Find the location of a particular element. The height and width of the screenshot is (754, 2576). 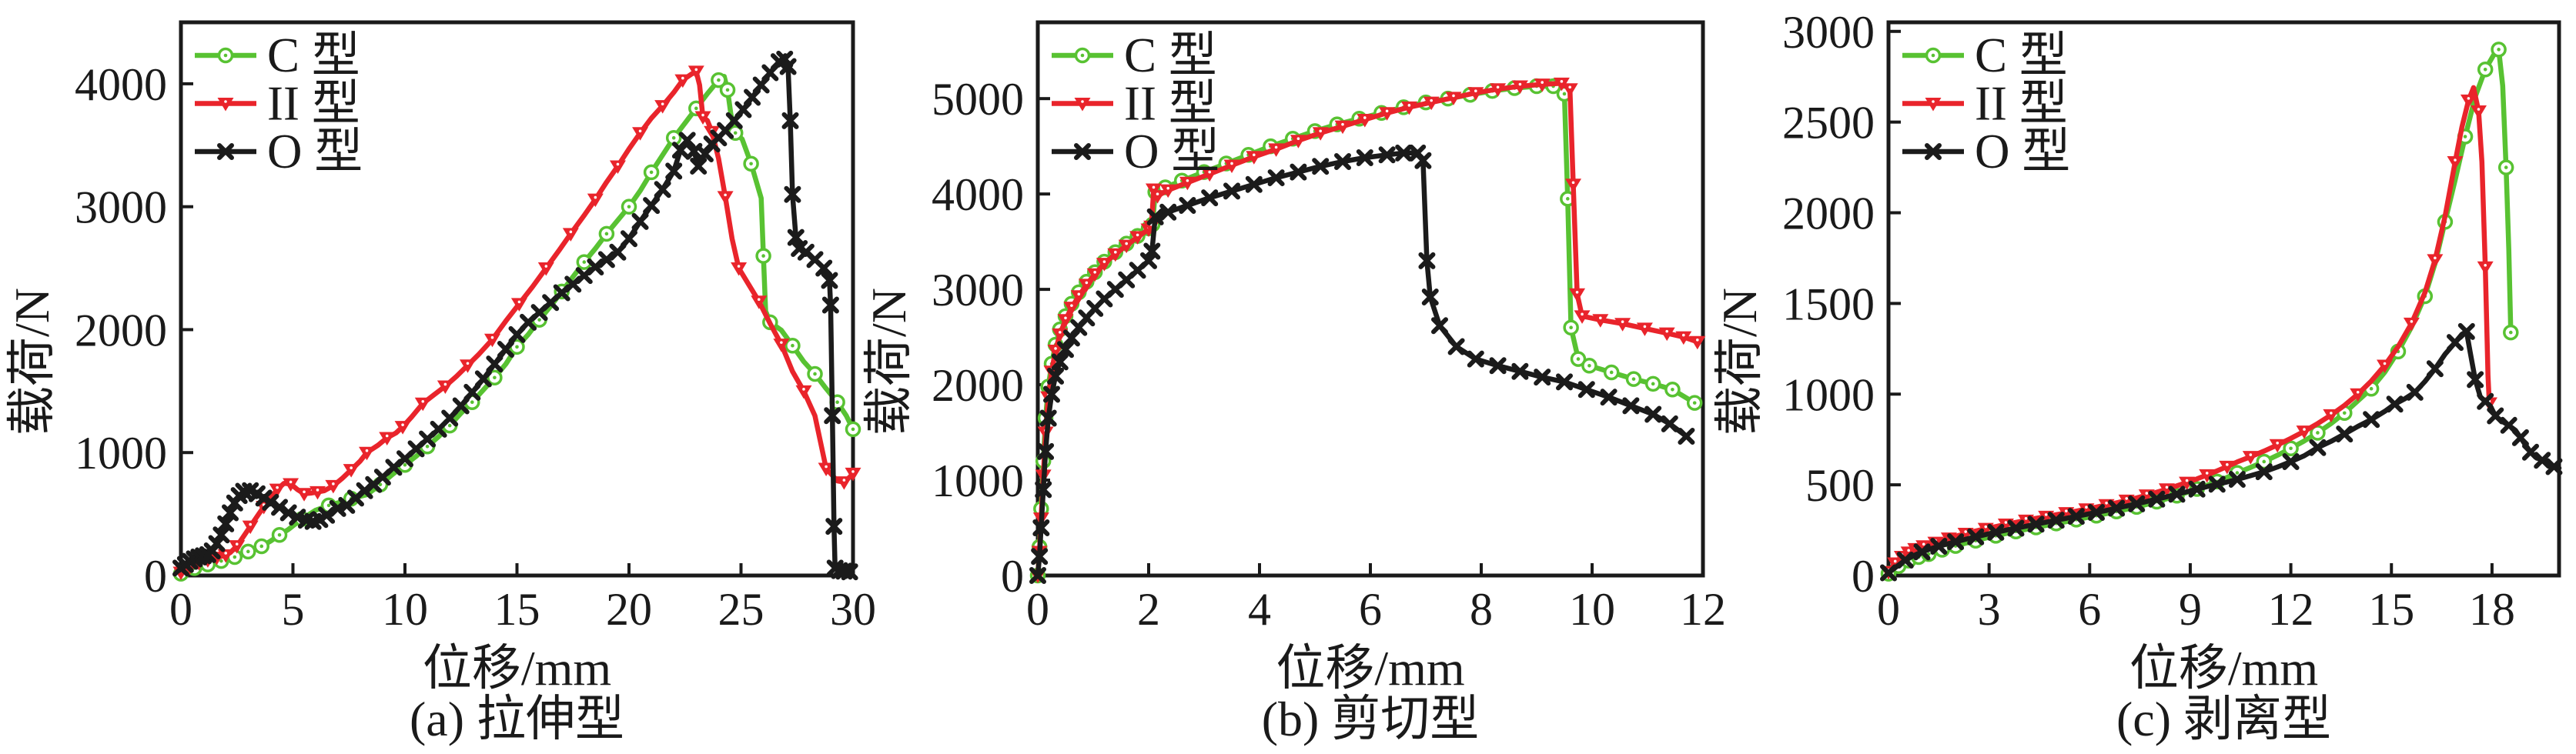

caption-b: (b) 剪切型 is located at coordinates (1371, 719).